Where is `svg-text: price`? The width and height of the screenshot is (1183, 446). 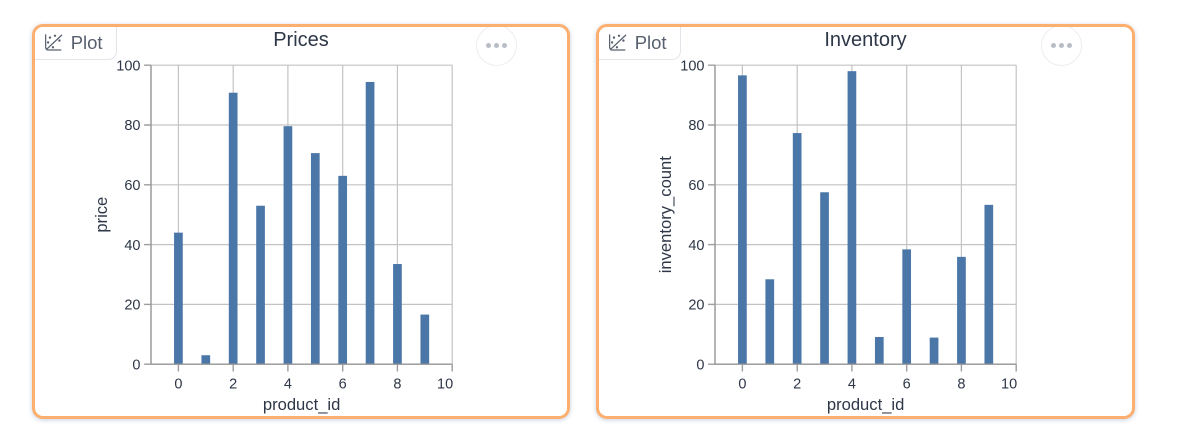
svg-text: price is located at coordinates (101, 214).